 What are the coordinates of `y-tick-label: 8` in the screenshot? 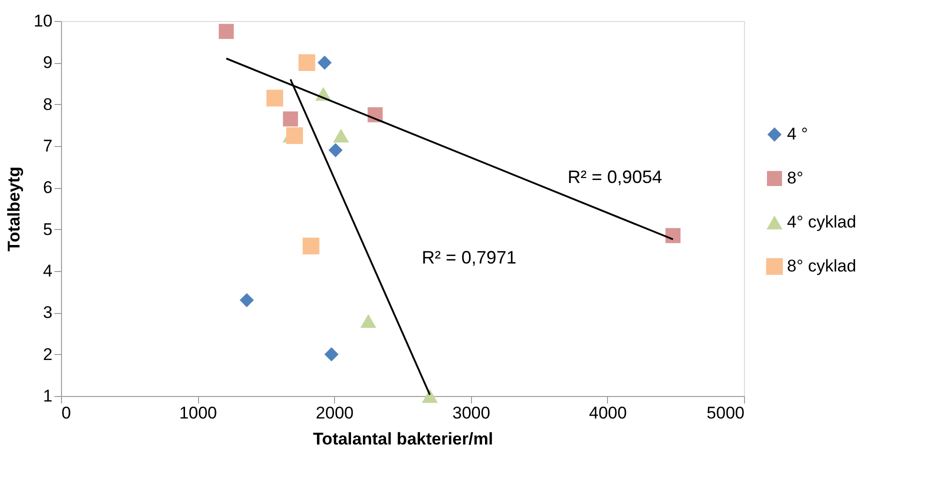 It's located at (47, 104).